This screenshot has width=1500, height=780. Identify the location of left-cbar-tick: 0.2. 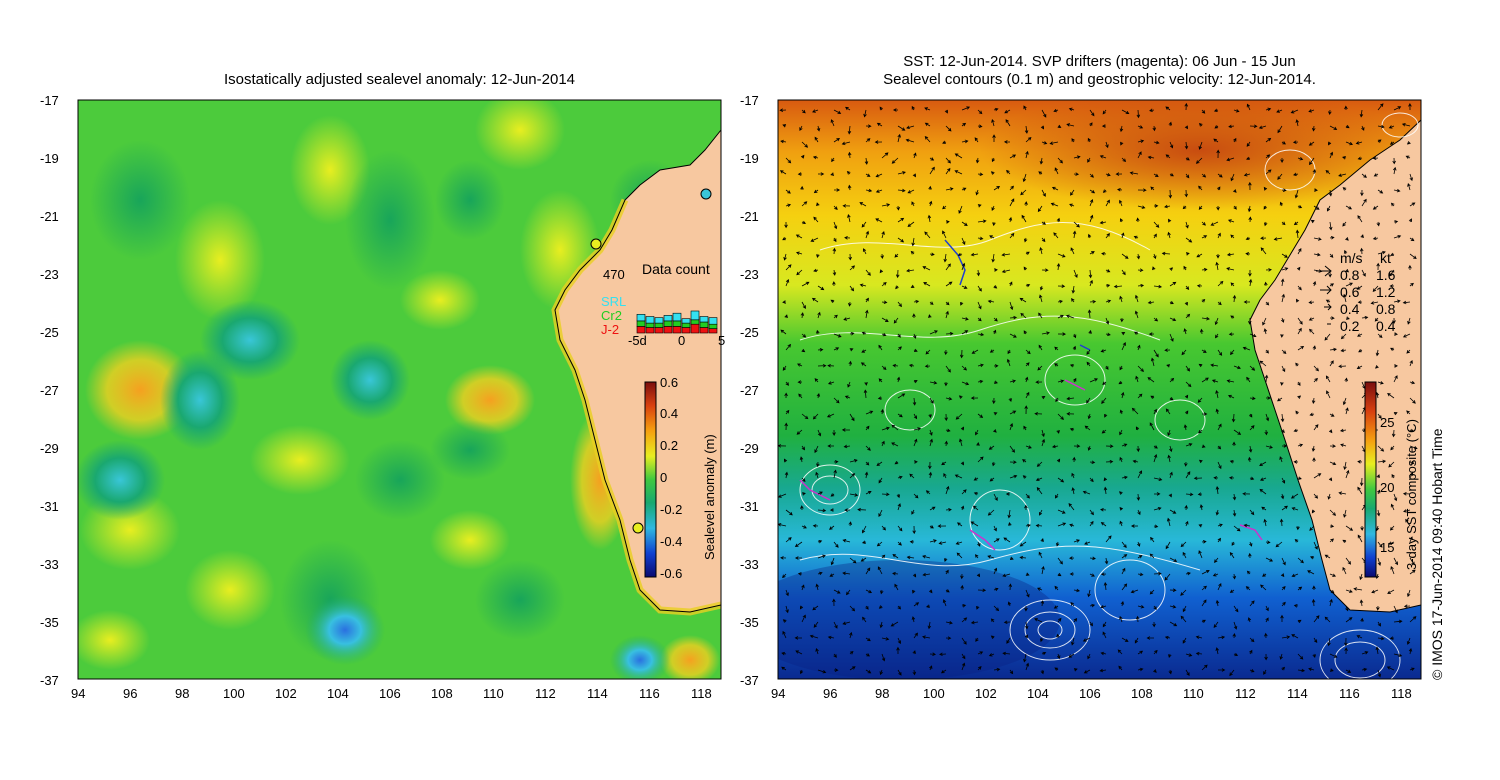
(669, 445).